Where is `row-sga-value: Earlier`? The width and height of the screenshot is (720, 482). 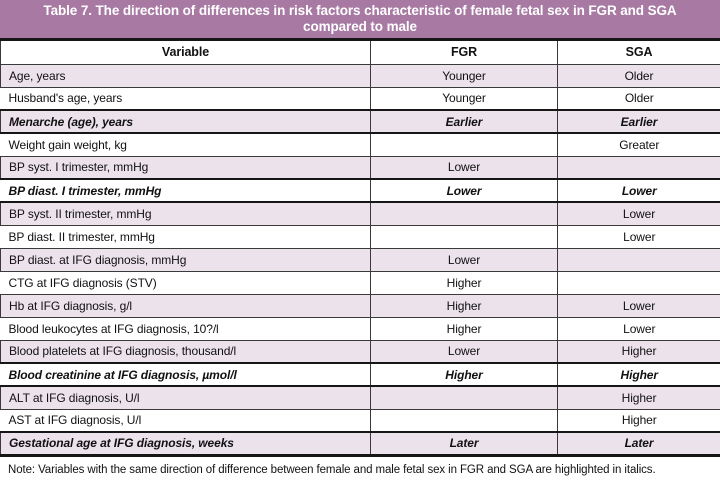 row-sga-value: Earlier is located at coordinates (638, 121).